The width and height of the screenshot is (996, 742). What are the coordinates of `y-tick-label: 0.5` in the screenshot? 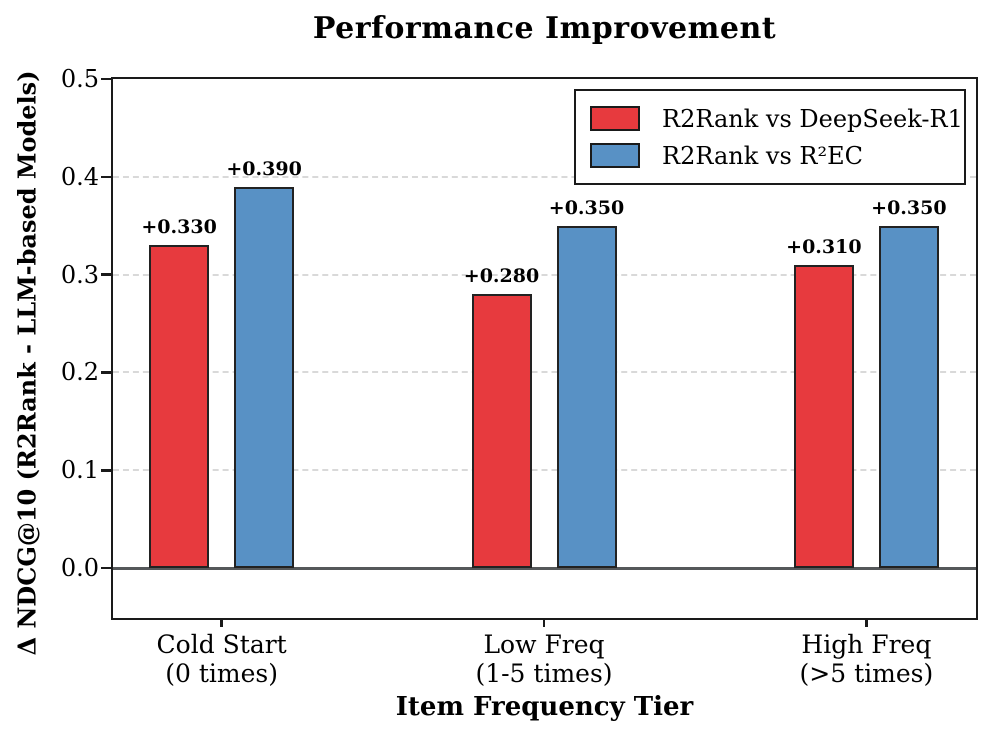 It's located at (79, 79).